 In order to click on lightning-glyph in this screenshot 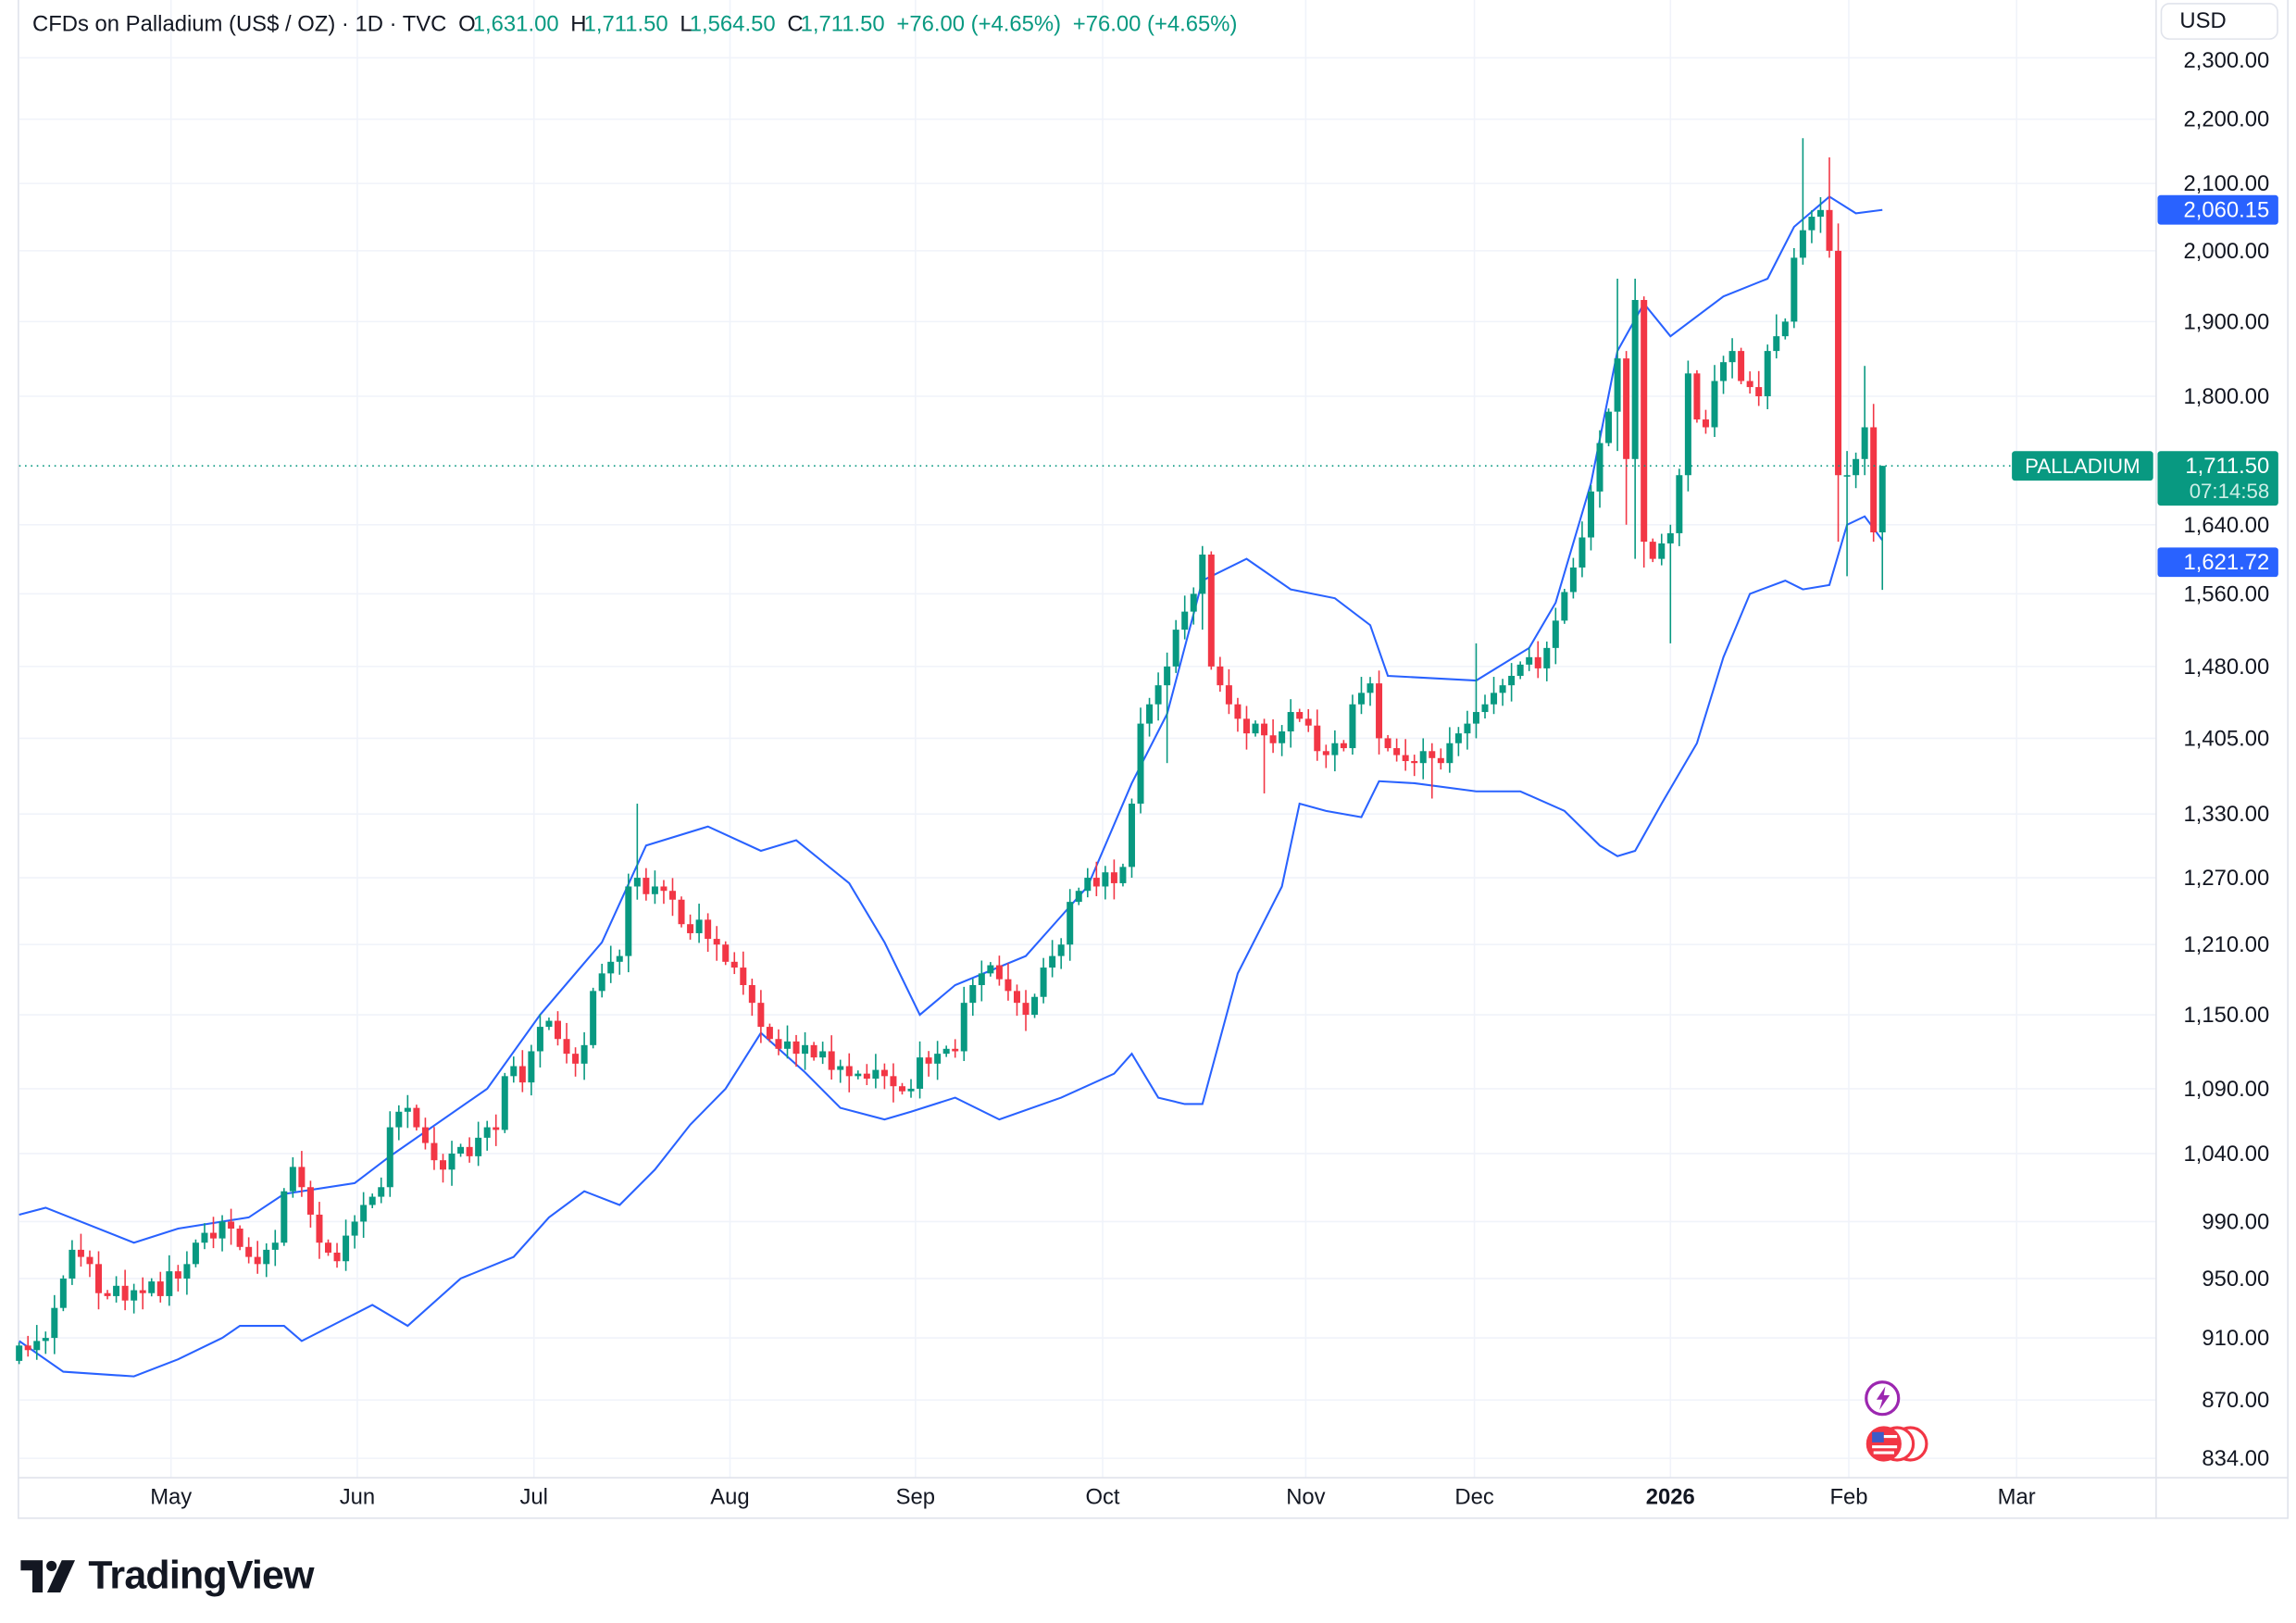, I will do `click(1883, 1398)`.